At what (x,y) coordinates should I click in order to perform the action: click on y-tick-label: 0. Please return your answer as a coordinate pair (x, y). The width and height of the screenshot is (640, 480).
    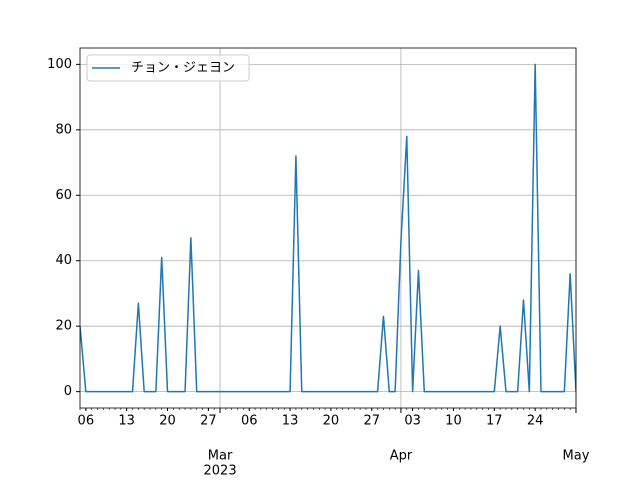
    Looking at the image, I should click on (68, 391).